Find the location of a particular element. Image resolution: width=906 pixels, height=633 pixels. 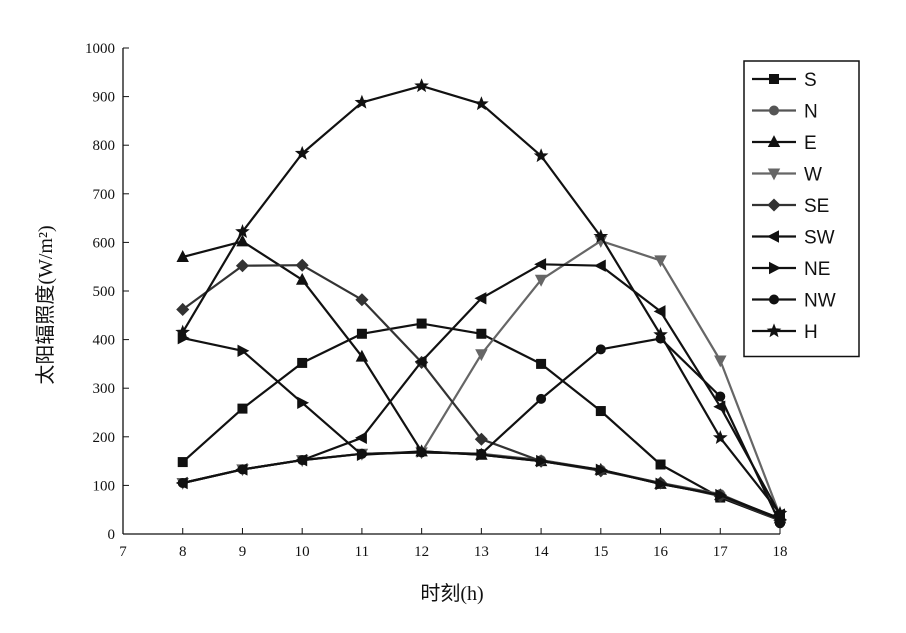

legend-marker-se is located at coordinates (774, 205).